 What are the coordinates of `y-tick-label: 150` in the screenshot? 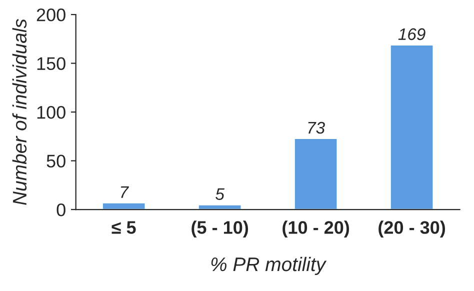 It's located at (51, 63).